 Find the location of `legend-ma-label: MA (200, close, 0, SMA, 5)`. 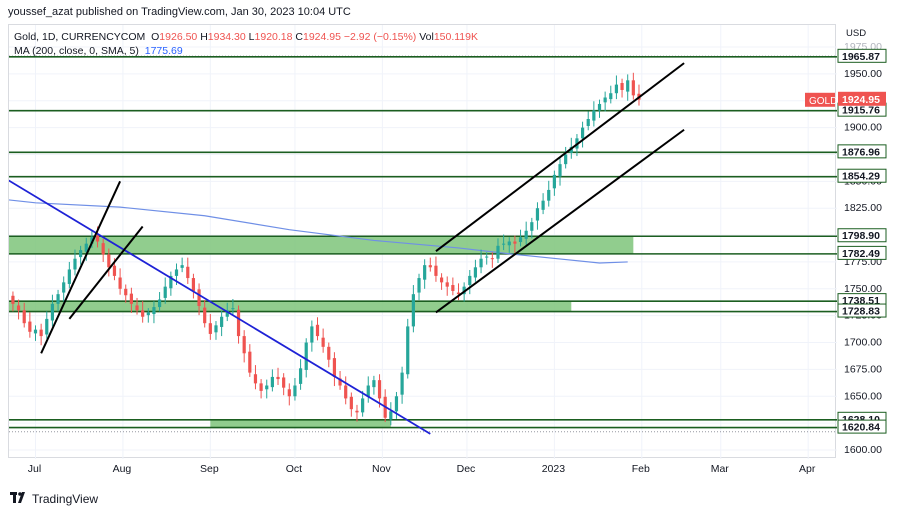

legend-ma-label: MA (200, close, 0, SMA, 5) is located at coordinates (76, 51).